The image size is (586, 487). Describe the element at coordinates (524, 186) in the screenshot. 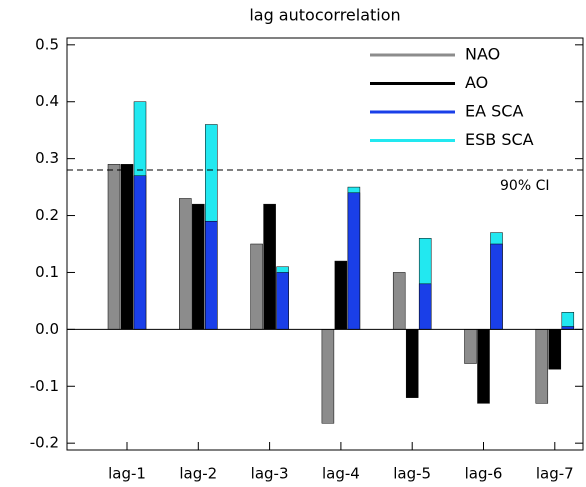

I see `ci-label: 90% CI` at that location.